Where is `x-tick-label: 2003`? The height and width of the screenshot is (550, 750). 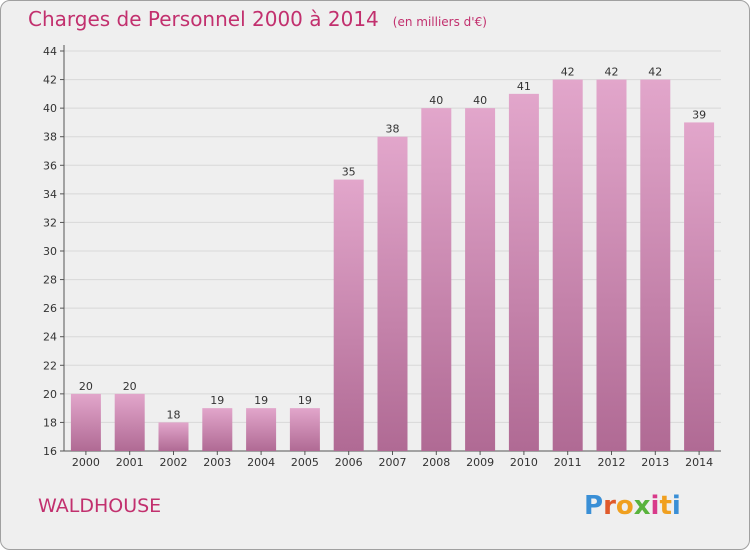
x-tick-label: 2003 is located at coordinates (217, 462).